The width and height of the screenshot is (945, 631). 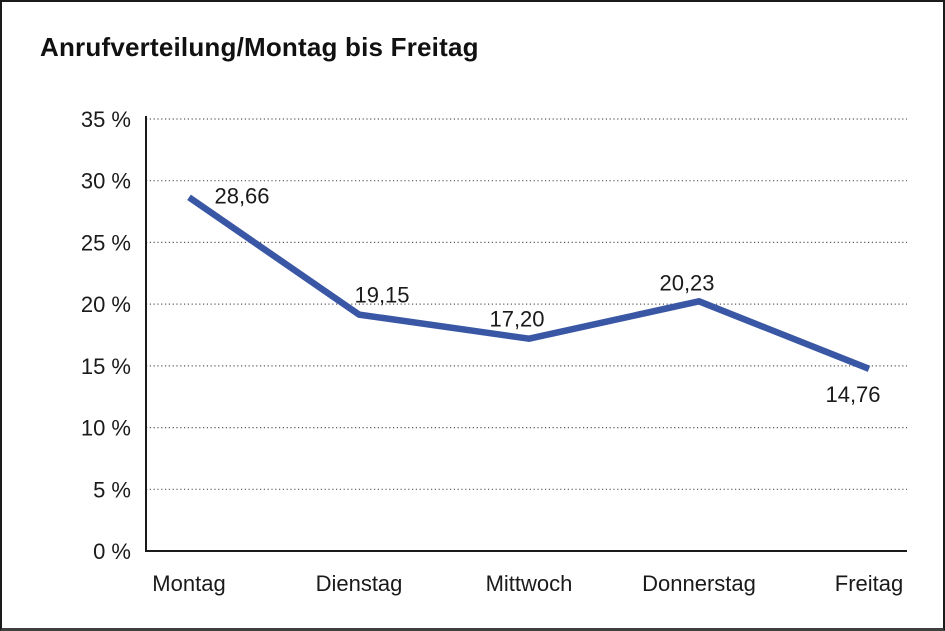 I want to click on data-point-label: 14,76, so click(x=852, y=394).